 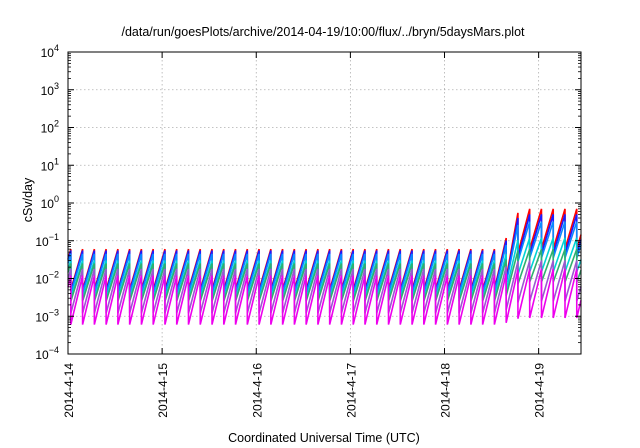 I want to click on y-tick-label: 10⁴, so click(x=50, y=51).